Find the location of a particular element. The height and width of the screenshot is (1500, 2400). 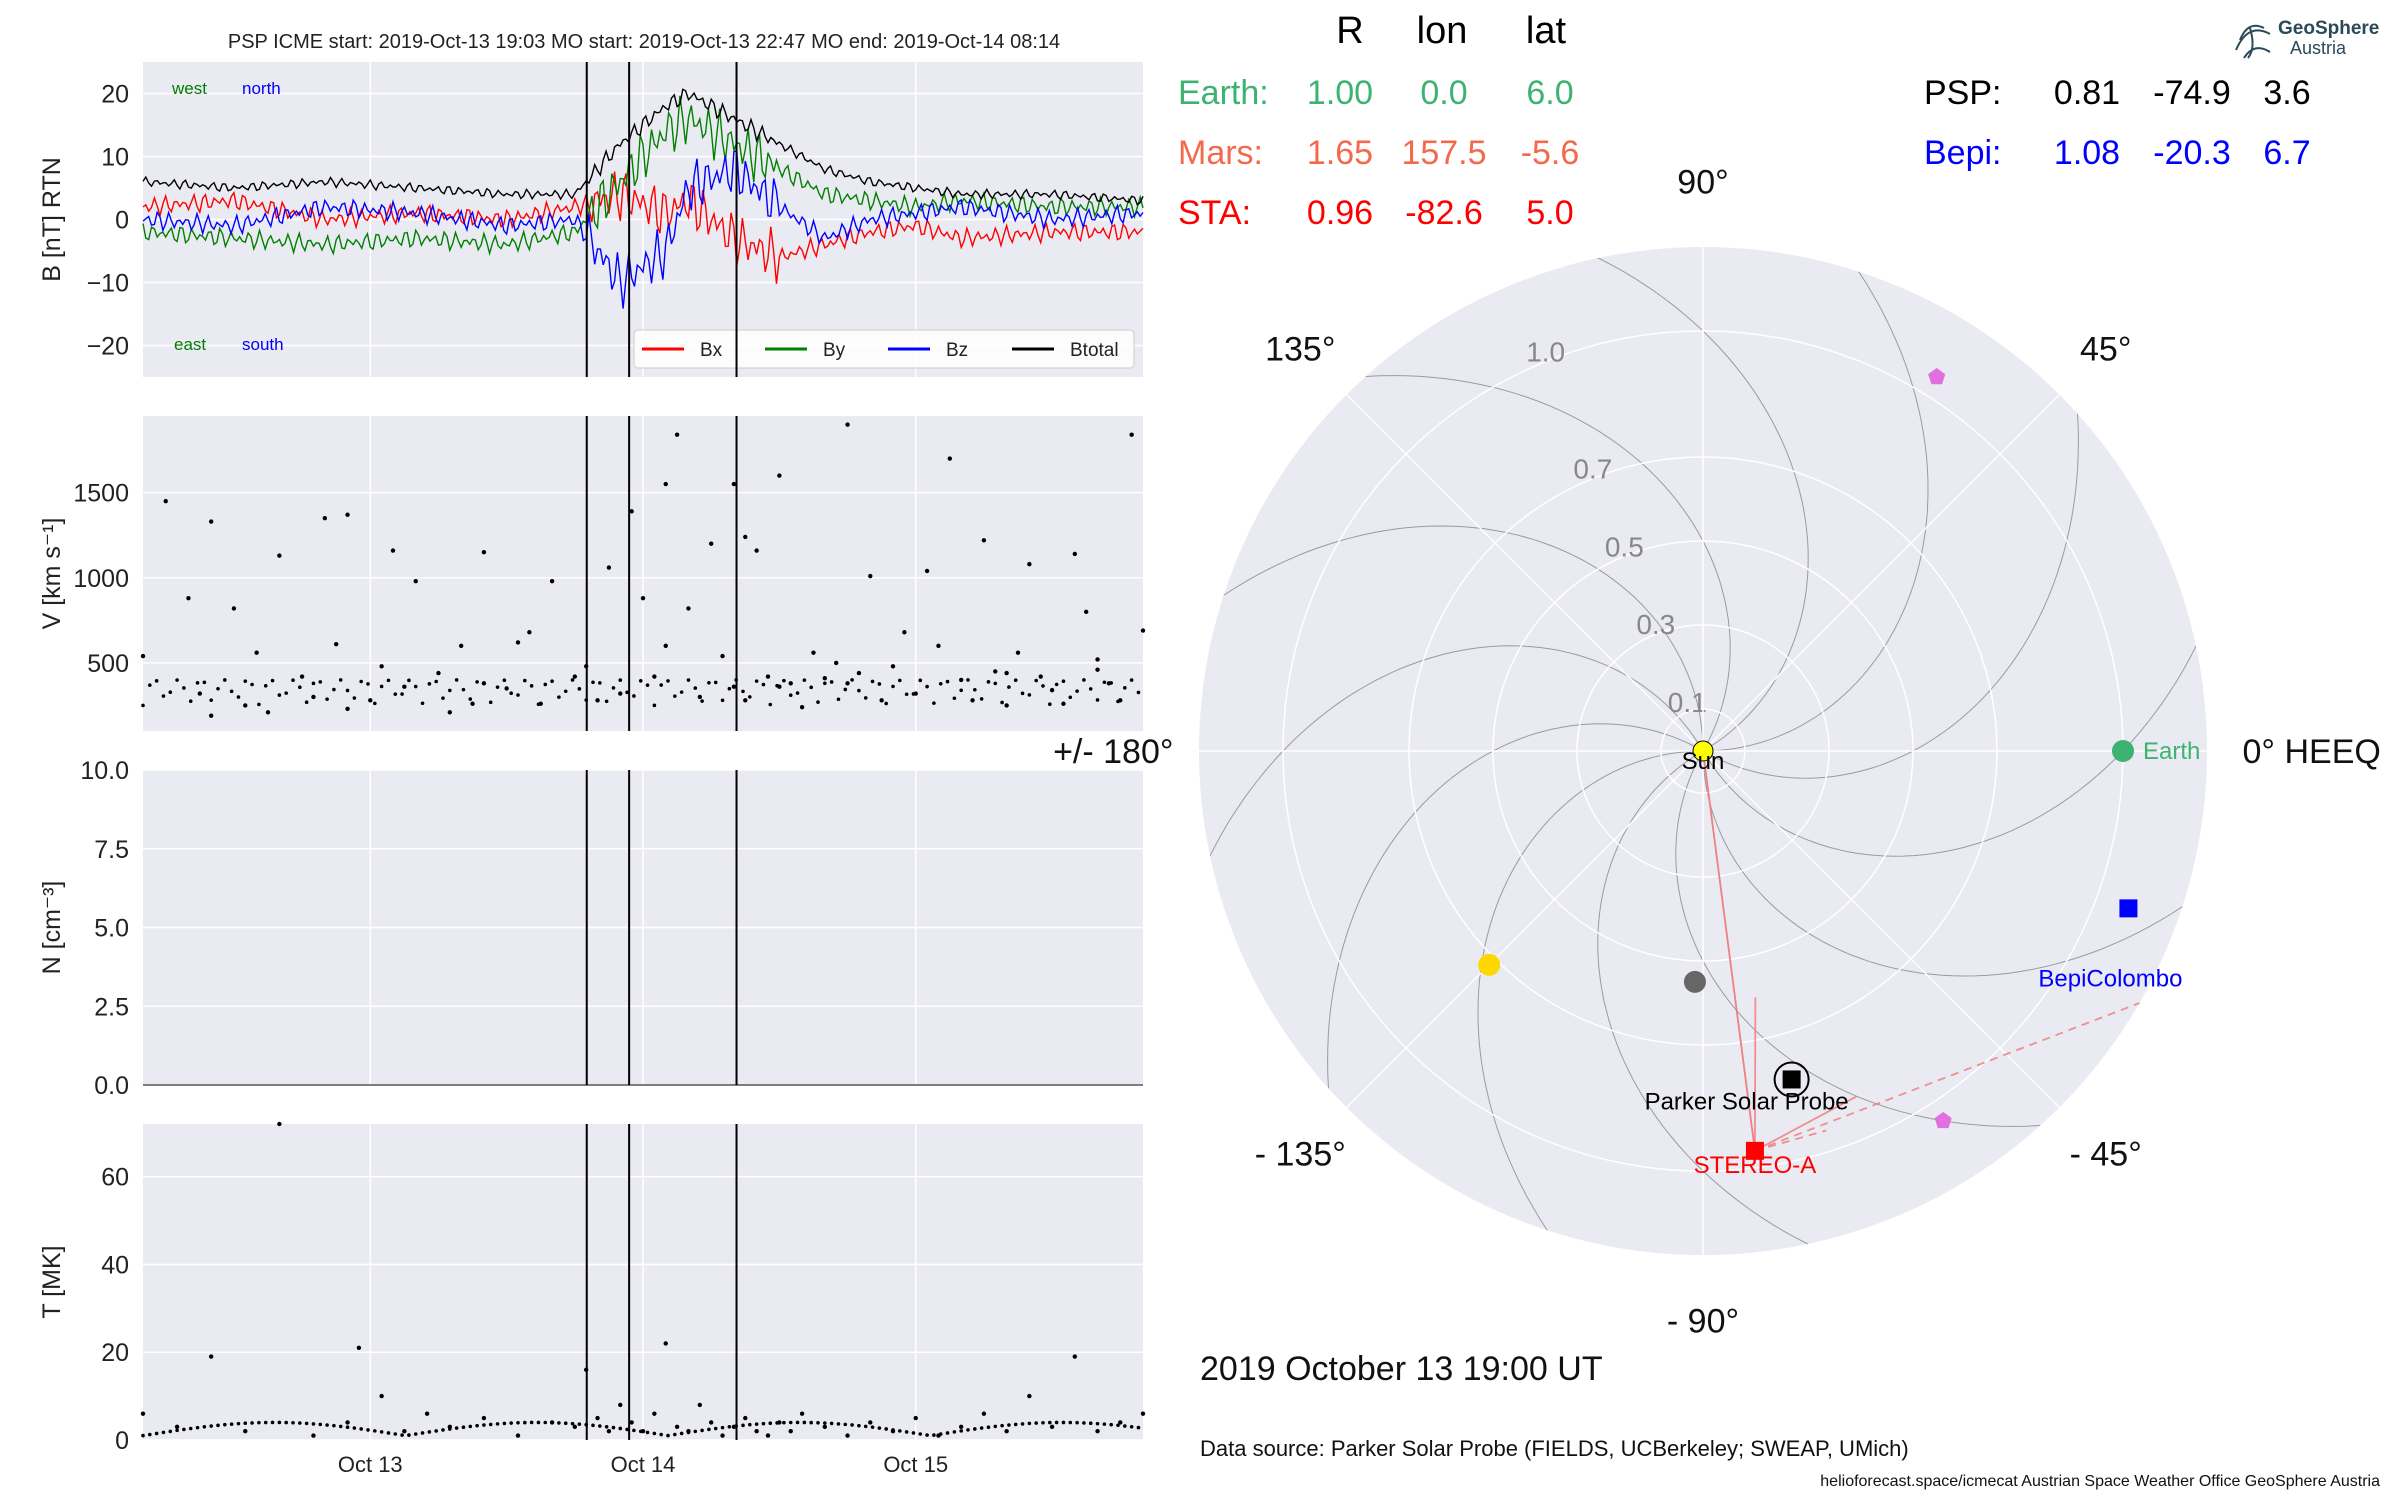

angle-label: 135° is located at coordinates (1300, 349).